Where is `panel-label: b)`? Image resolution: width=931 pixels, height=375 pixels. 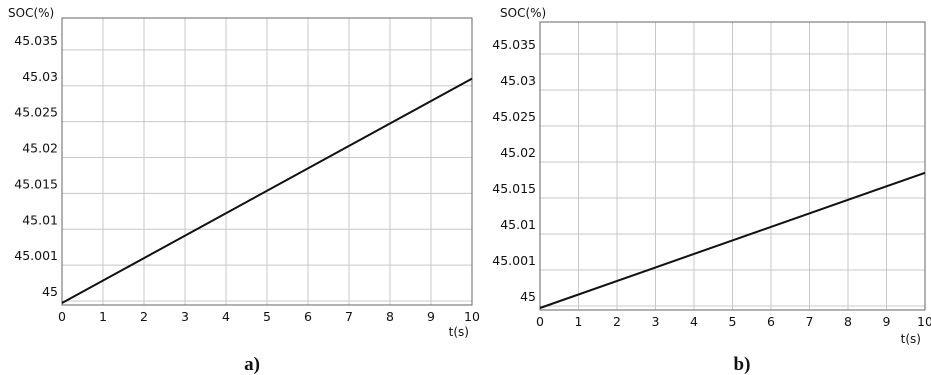 panel-label: b) is located at coordinates (742, 364).